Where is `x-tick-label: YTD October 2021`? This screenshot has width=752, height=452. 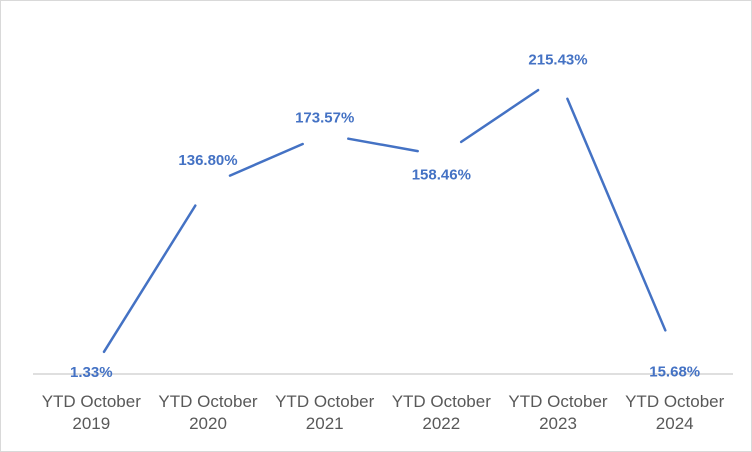 x-tick-label: YTD October 2021 is located at coordinates (325, 412).